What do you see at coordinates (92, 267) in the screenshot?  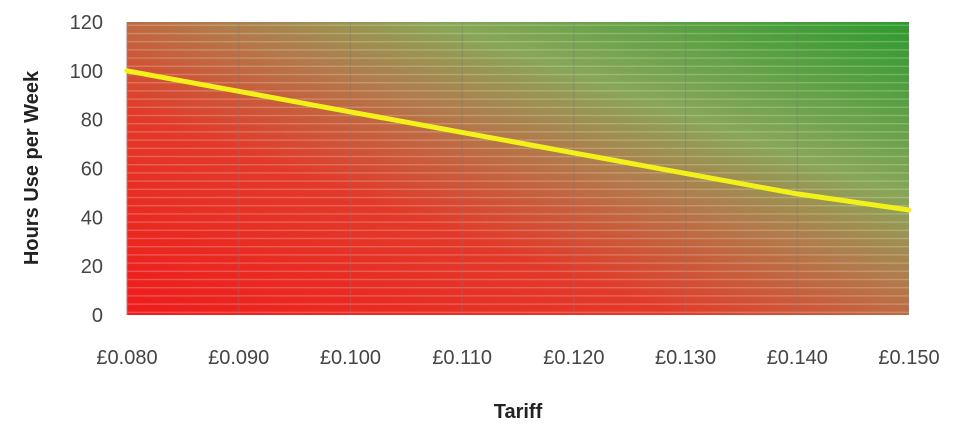 I see `y-tick-label: 20` at bounding box center [92, 267].